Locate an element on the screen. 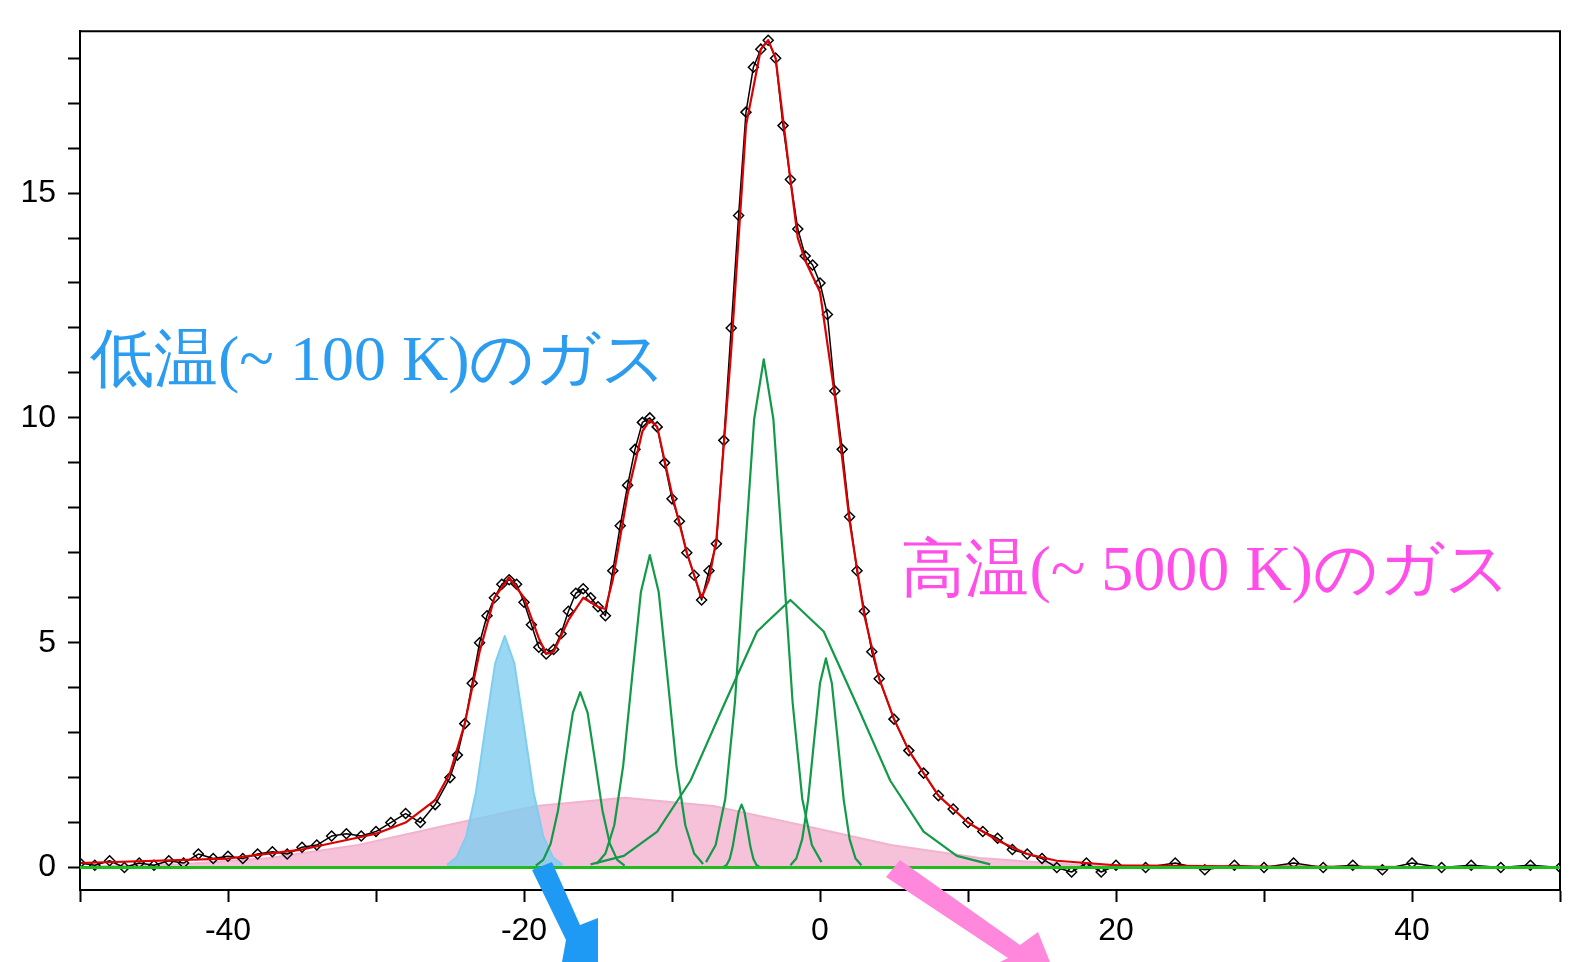  x-tick-label: 40 is located at coordinates (1412, 929).